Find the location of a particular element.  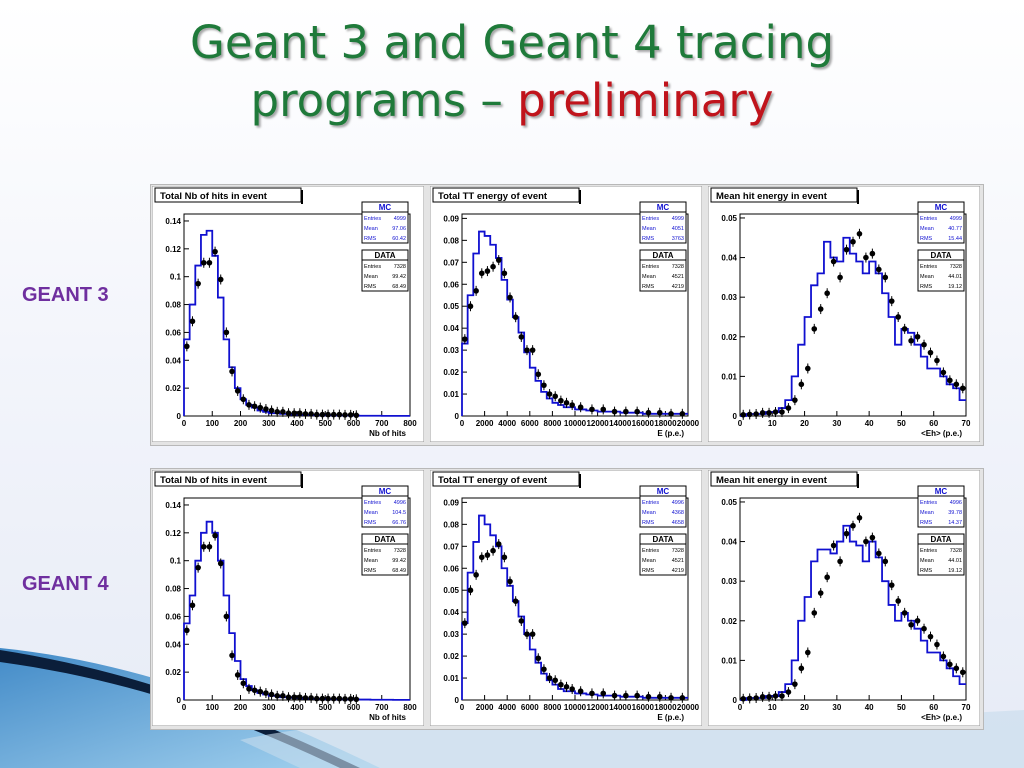

y-tick-label: 0.06 is located at coordinates (451, 284).